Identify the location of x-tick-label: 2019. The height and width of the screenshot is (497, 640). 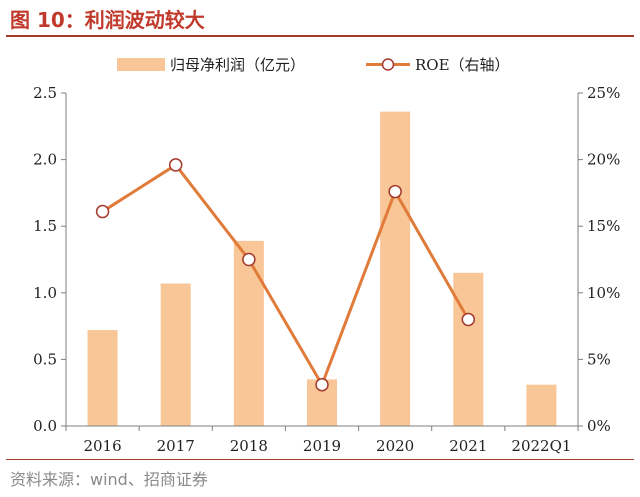
(322, 446).